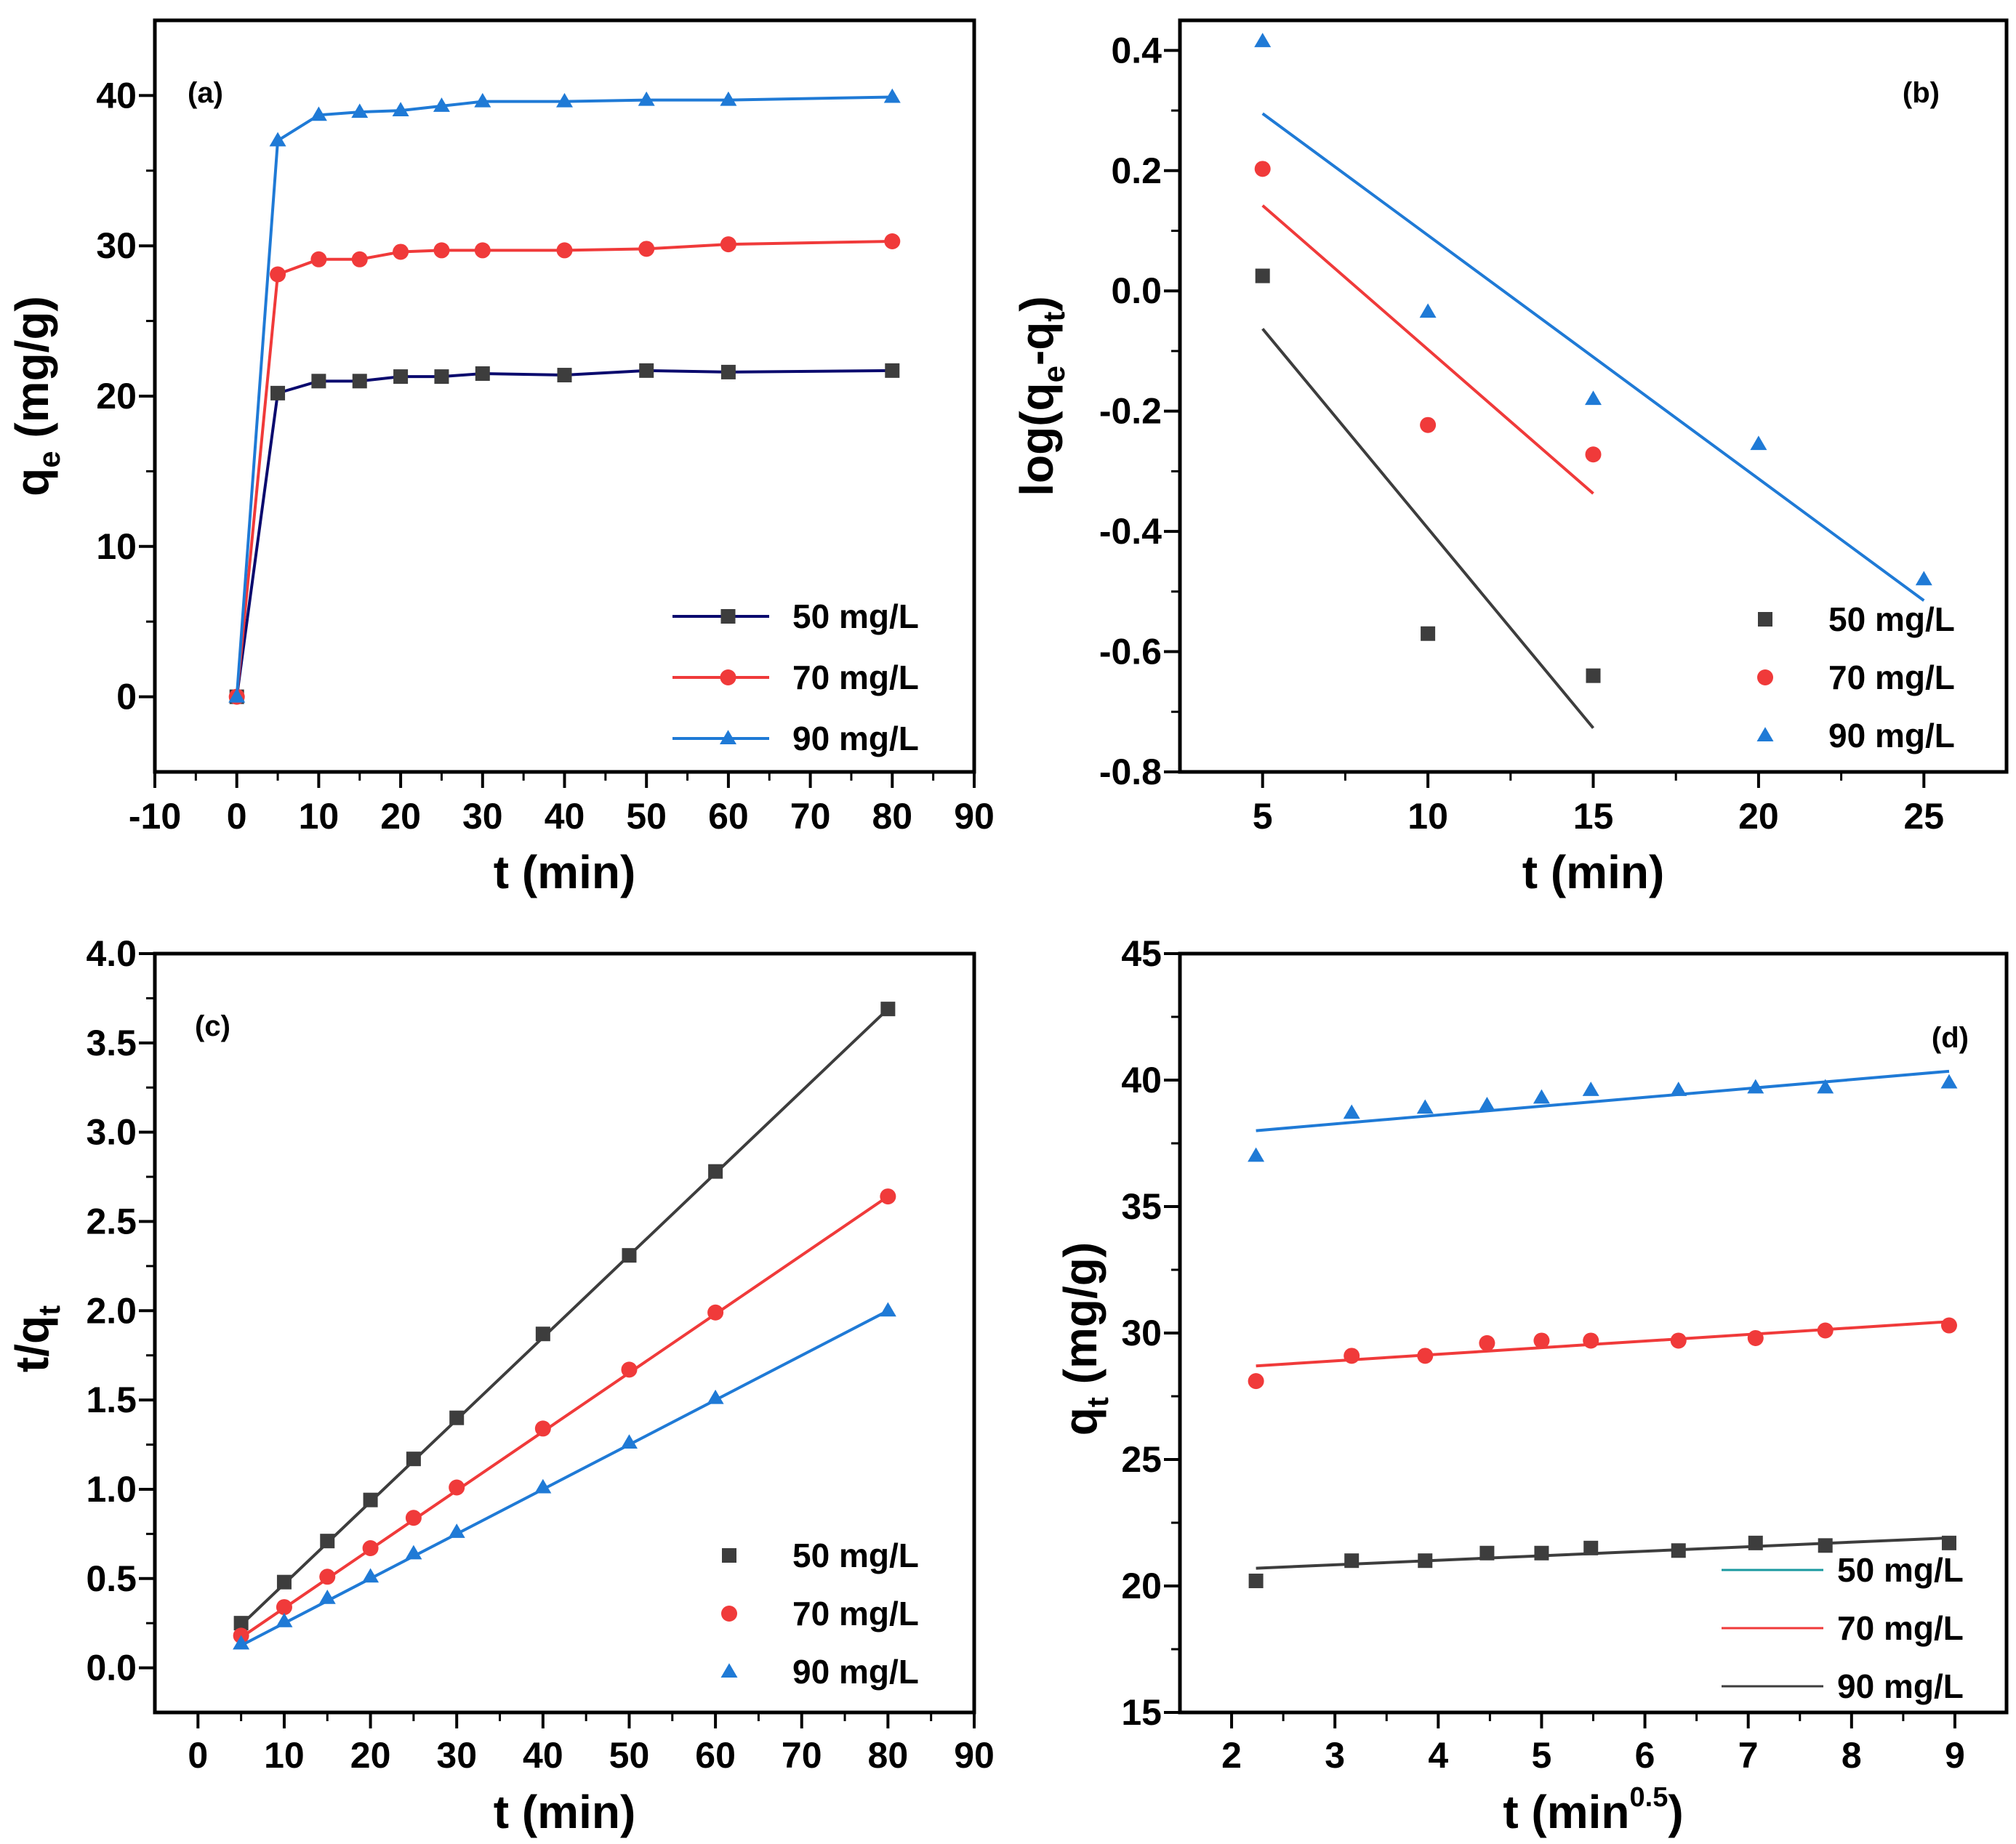  I want to click on x-tick-label: 80, so click(889, 1755).